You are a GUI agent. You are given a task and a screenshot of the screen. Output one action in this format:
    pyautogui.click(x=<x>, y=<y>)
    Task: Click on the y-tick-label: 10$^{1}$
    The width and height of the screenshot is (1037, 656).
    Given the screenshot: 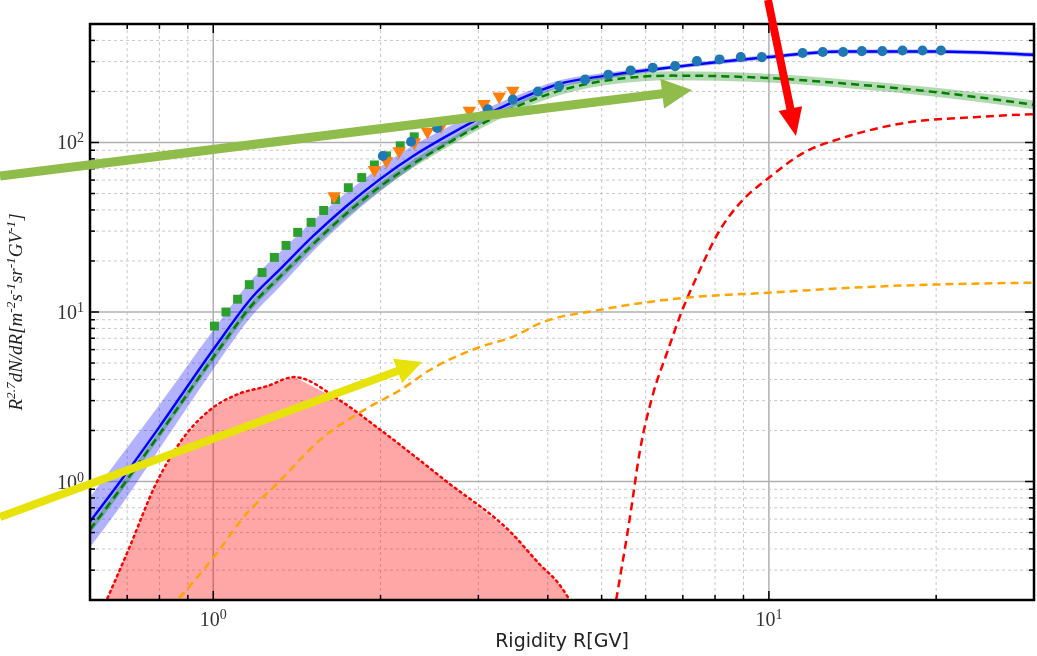 What is the action you would take?
    pyautogui.click(x=70, y=311)
    